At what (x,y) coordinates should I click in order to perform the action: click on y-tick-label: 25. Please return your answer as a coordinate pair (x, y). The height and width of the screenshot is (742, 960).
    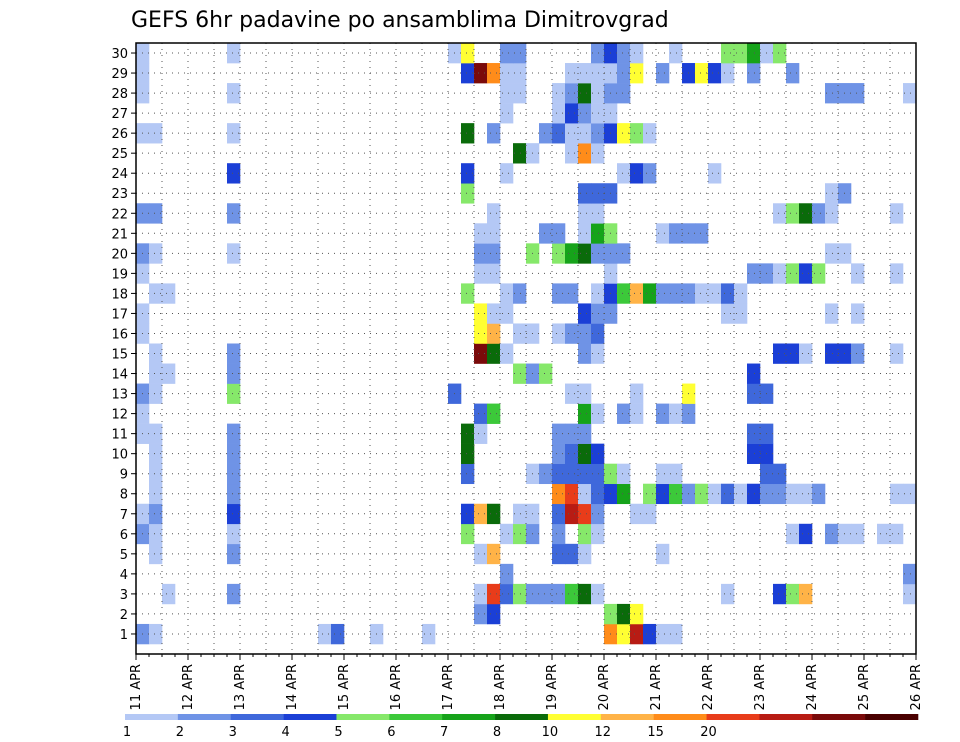
    Looking at the image, I should click on (119, 154).